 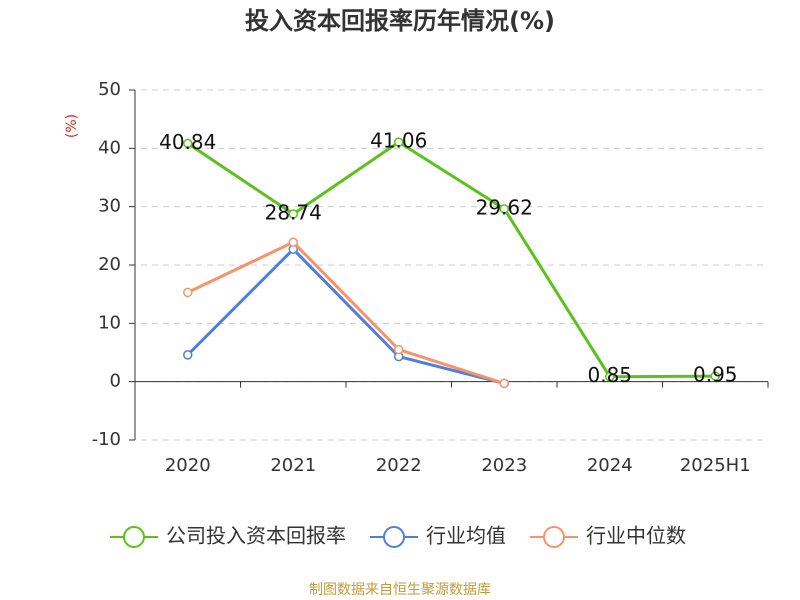 I want to click on y-axis-label: (%), so click(x=72, y=126).